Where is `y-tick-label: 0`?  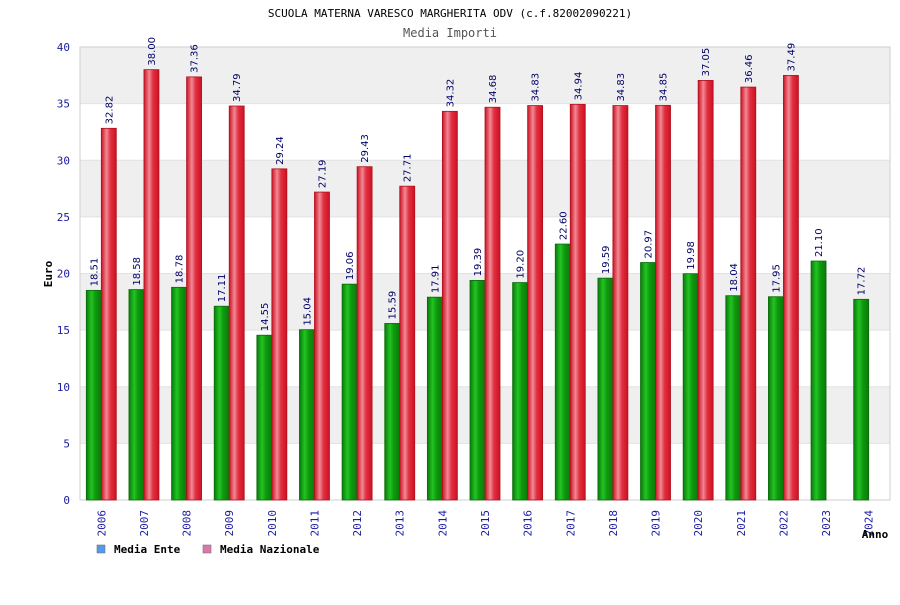 y-tick-label: 0 is located at coordinates (66, 500).